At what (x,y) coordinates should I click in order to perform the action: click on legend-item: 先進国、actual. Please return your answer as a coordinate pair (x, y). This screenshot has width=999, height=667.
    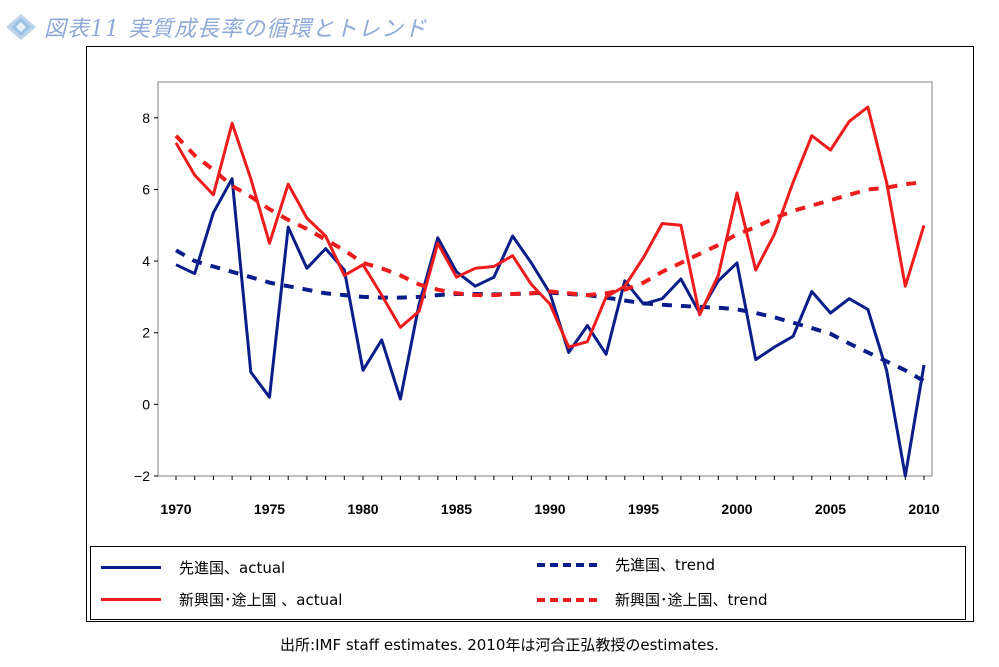
    Looking at the image, I should click on (193, 567).